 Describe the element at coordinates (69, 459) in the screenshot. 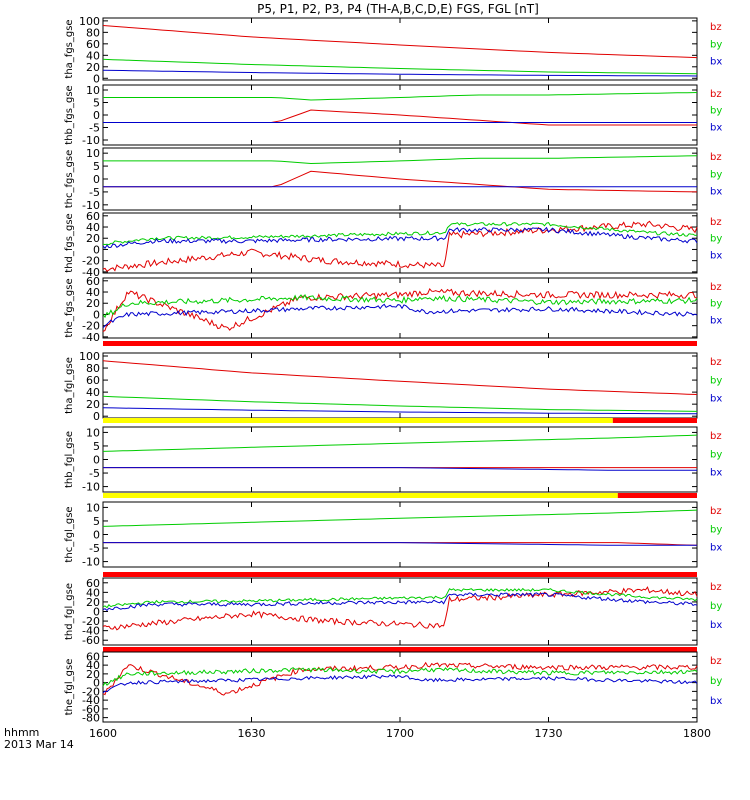

I see `y-axis-label: thb_fgl_gse` at that location.